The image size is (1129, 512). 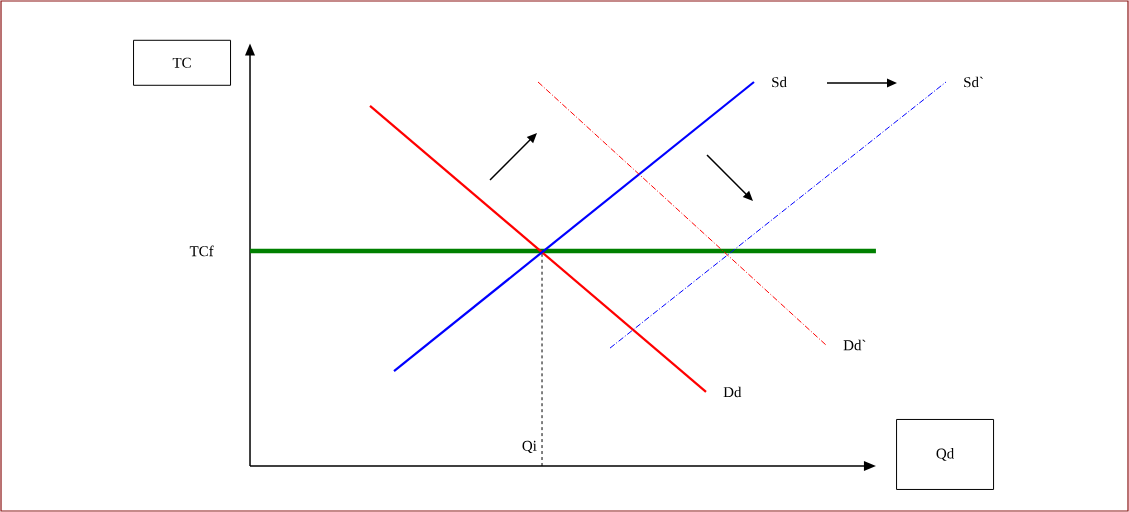 What do you see at coordinates (973, 82) in the screenshot?
I see `series-label: Sd`` at bounding box center [973, 82].